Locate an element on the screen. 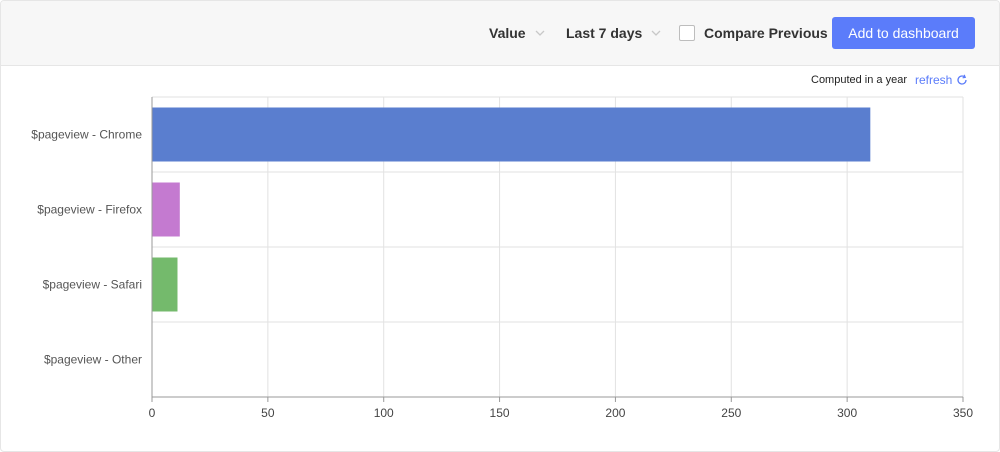  compare-checkbox is located at coordinates (687, 33).